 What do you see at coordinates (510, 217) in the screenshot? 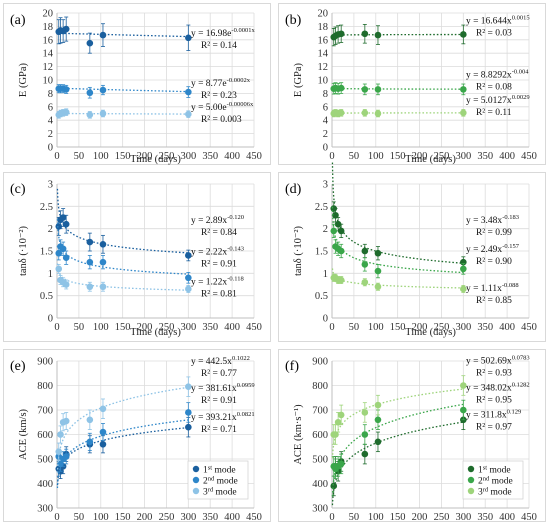
I see `equation-exponent: -0.183` at bounding box center [510, 217].